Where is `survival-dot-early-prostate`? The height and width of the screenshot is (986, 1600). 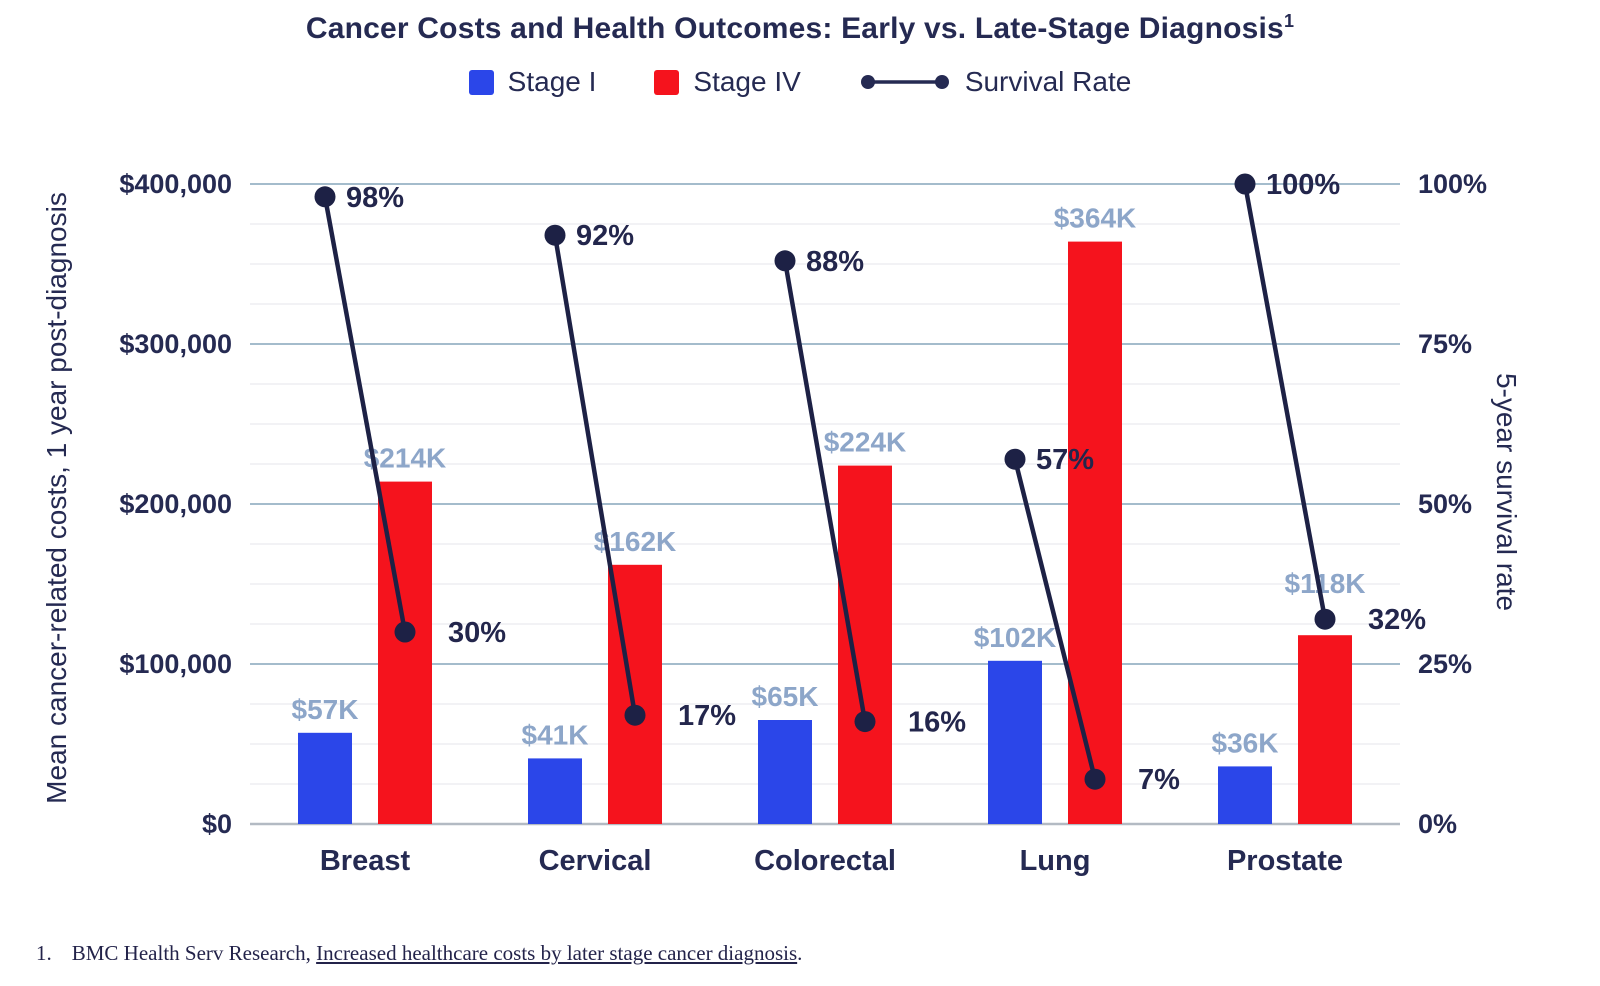 survival-dot-early-prostate is located at coordinates (1245, 184).